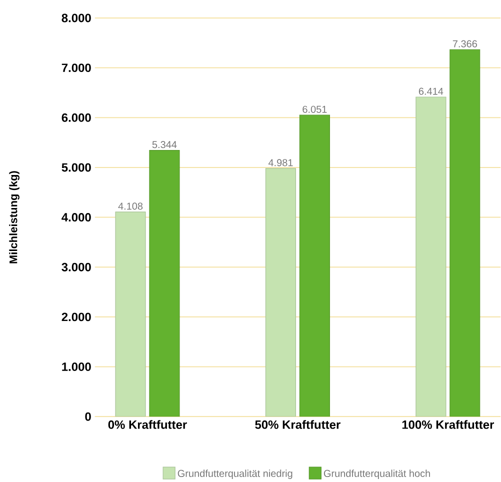 This screenshot has height=482, width=501. What do you see at coordinates (76, 18) in the screenshot?
I see `y-tick-label: 8.000` at bounding box center [76, 18].